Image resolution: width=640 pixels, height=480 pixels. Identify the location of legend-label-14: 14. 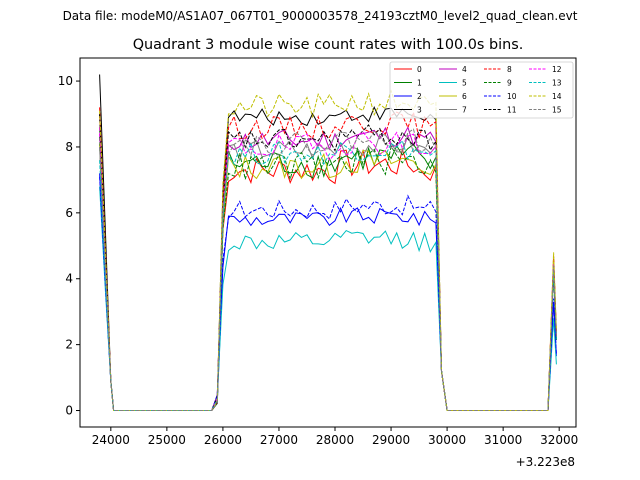
(557, 96).